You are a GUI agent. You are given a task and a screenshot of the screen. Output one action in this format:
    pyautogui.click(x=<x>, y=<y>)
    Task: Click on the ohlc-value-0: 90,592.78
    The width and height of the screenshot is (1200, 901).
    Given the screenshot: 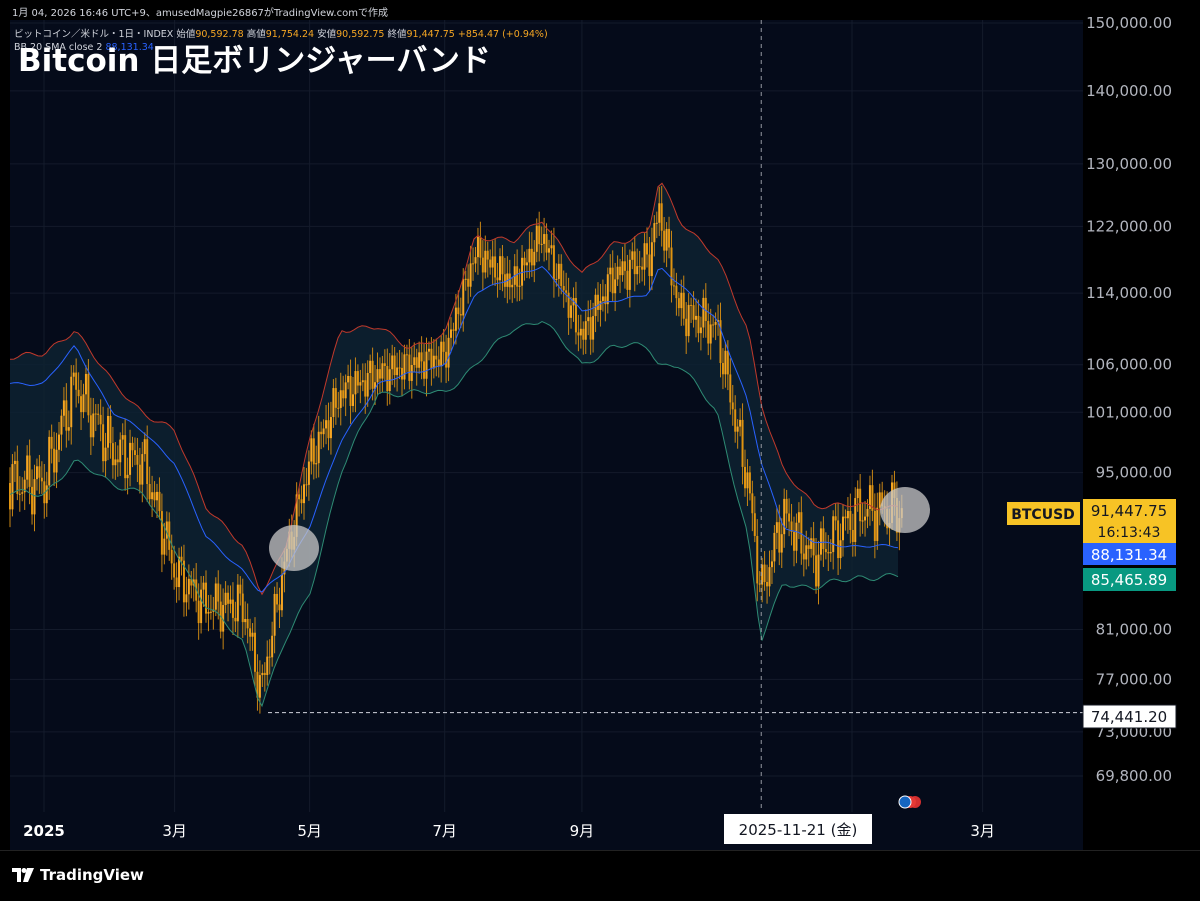 What is the action you would take?
    pyautogui.click(x=220, y=34)
    